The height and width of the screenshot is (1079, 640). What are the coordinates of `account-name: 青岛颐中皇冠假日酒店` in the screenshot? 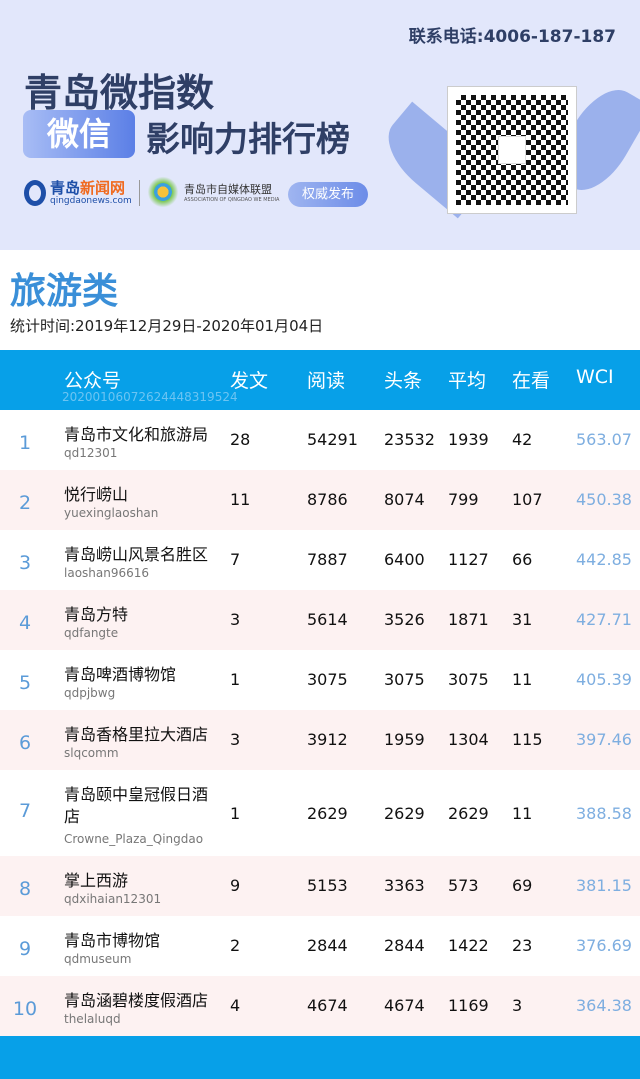 It's located at (136, 805).